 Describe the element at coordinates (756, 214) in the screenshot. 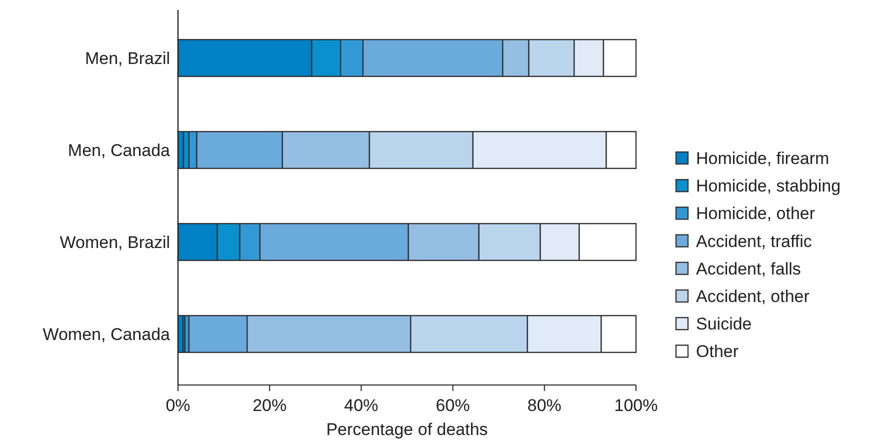

I see `legend-label: Homicide, other` at that location.